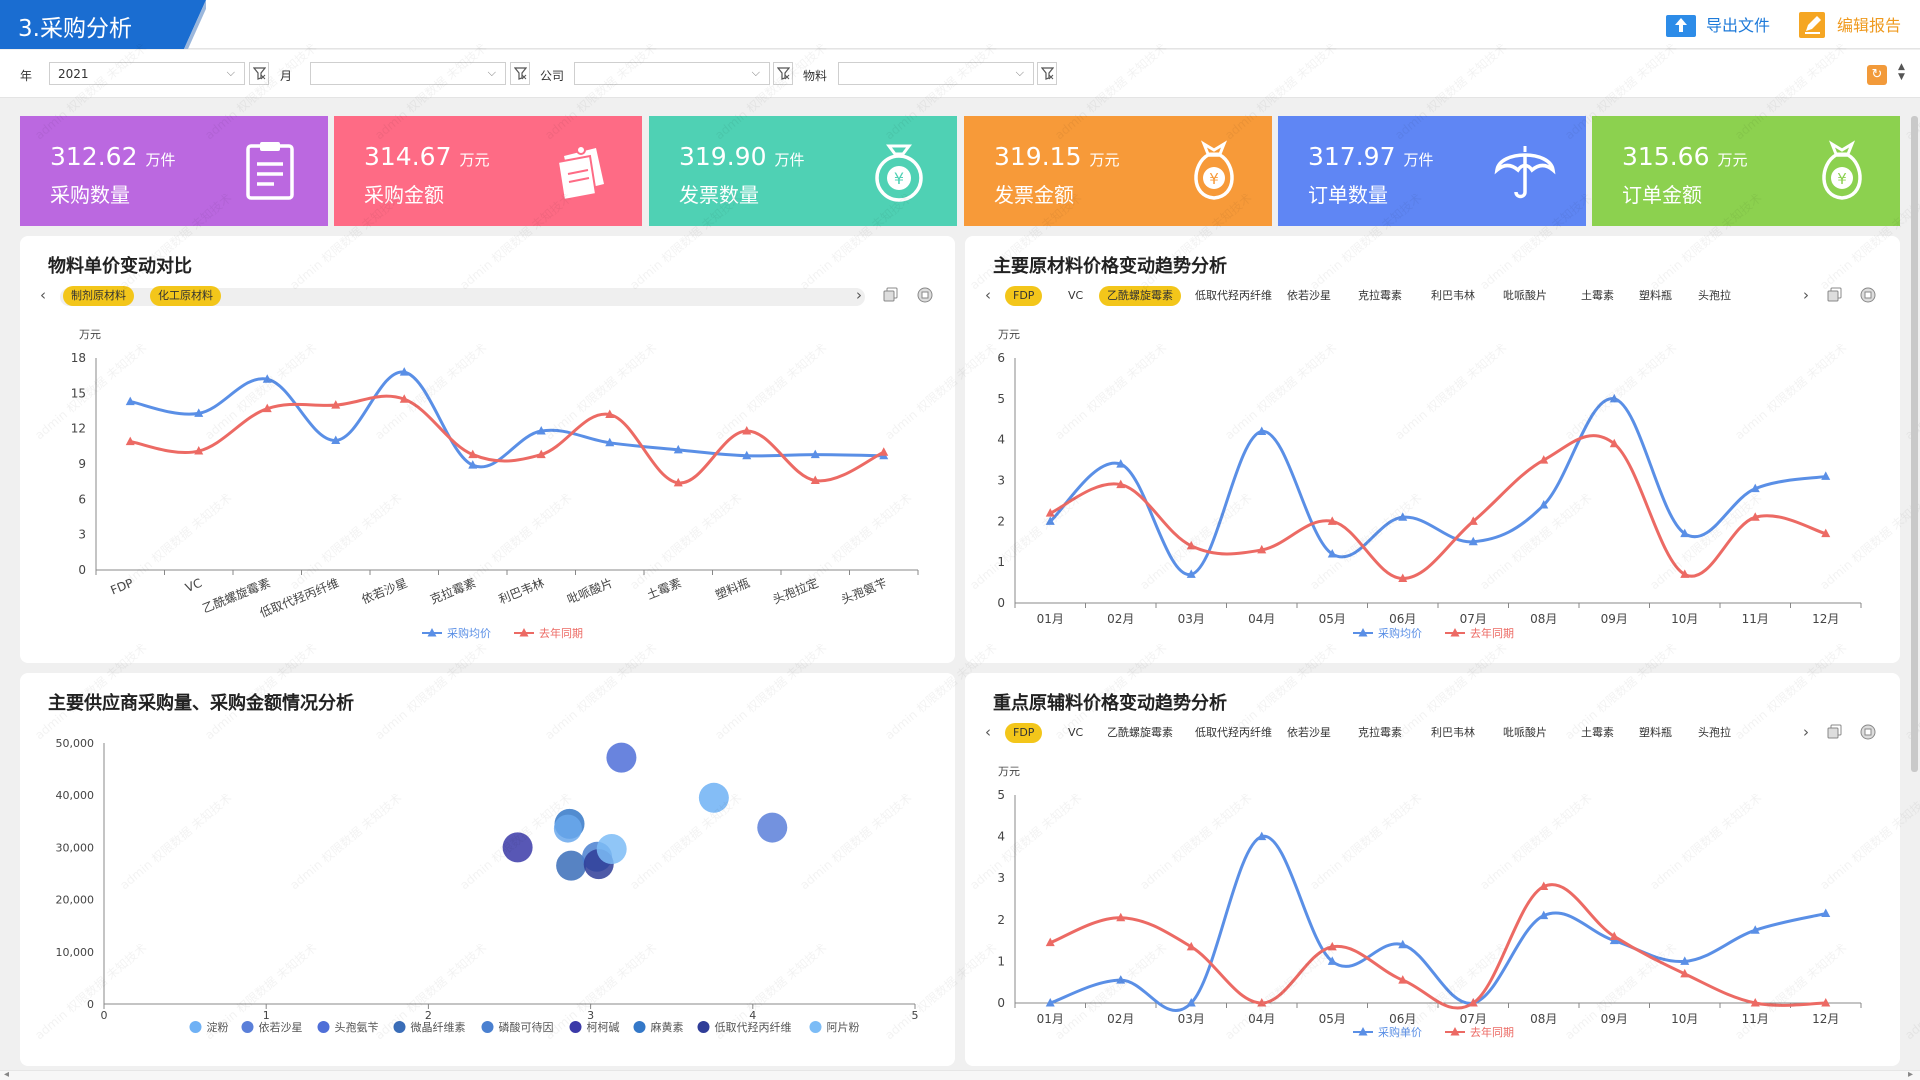 The height and width of the screenshot is (1080, 1920). I want to click on refresh-button: ↻, so click(1877, 75).